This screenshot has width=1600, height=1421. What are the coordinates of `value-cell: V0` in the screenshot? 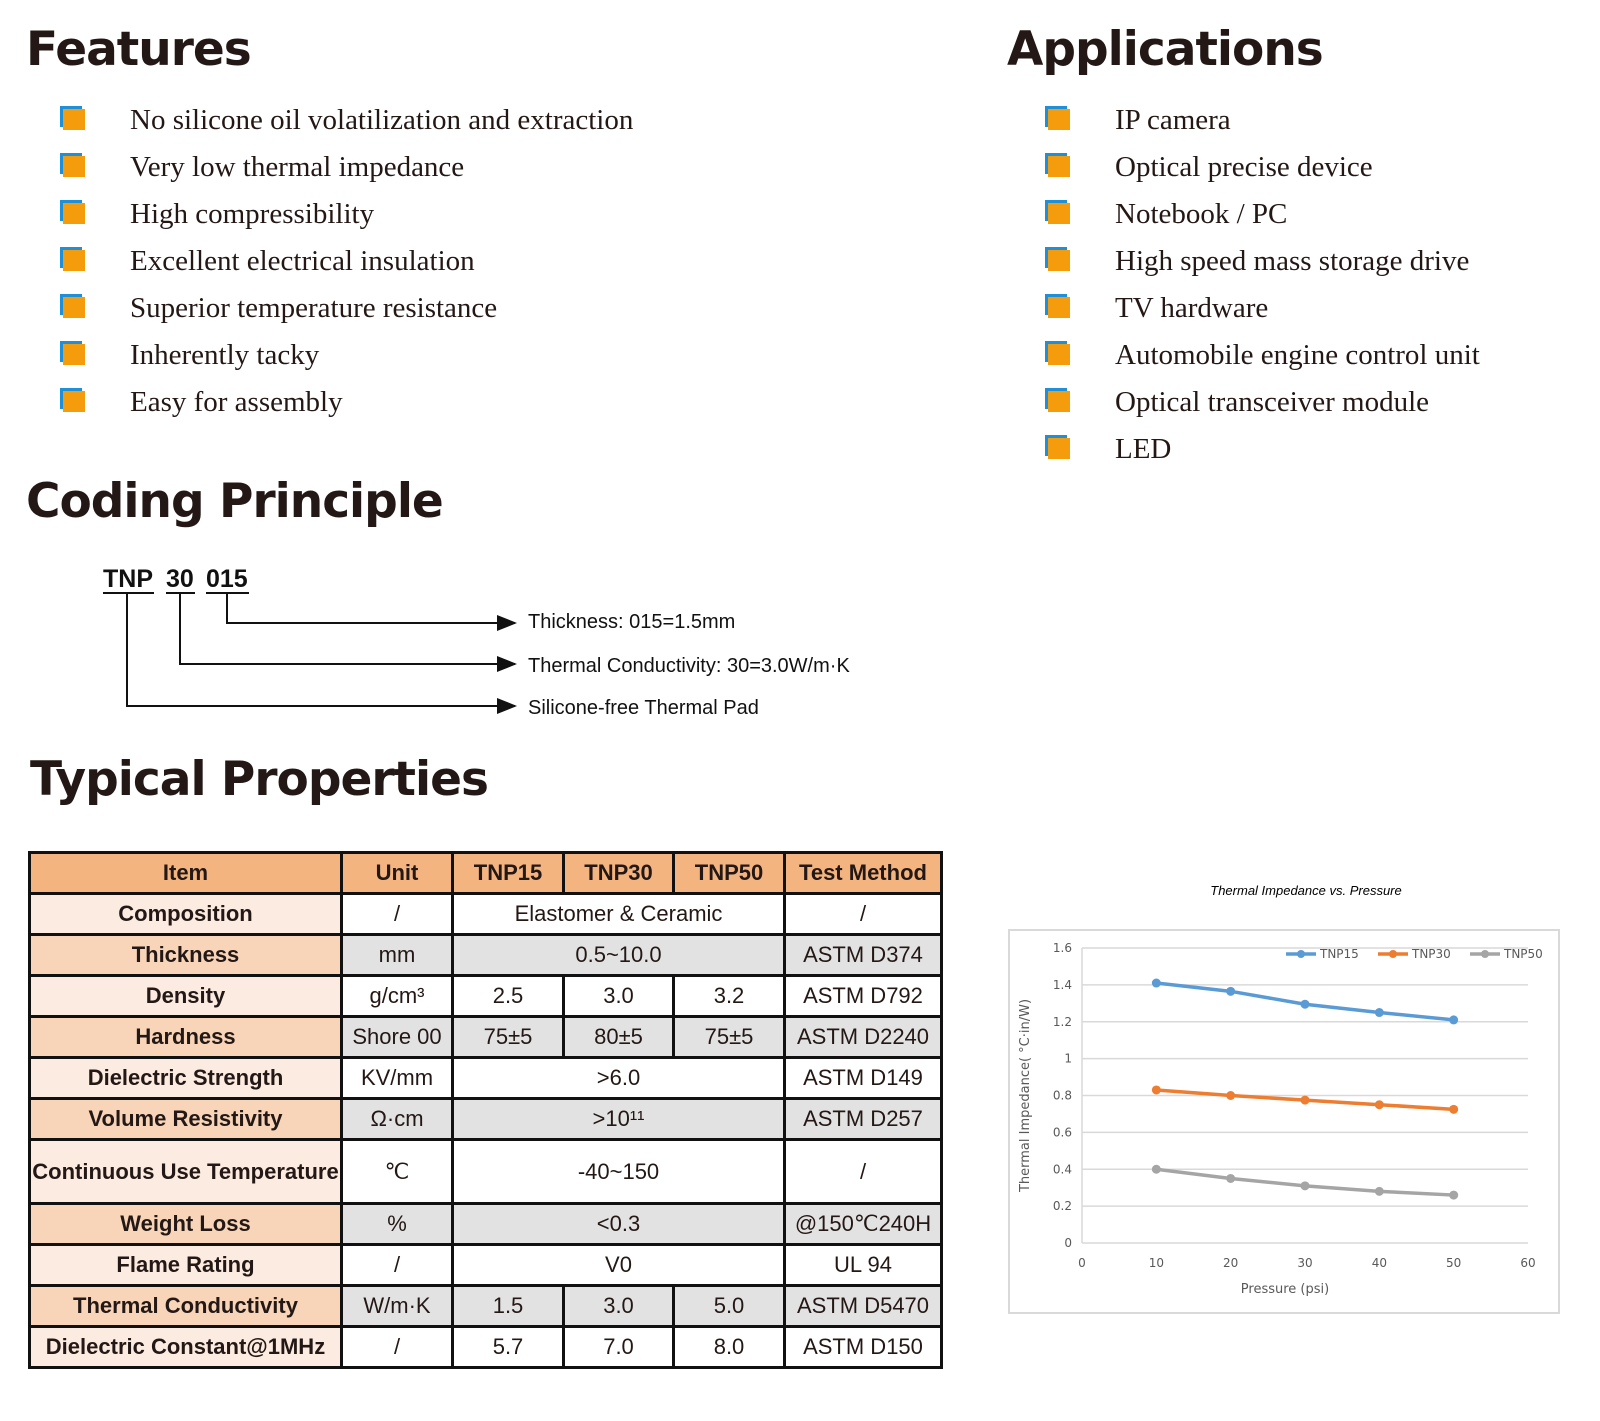 It's located at (618, 1265).